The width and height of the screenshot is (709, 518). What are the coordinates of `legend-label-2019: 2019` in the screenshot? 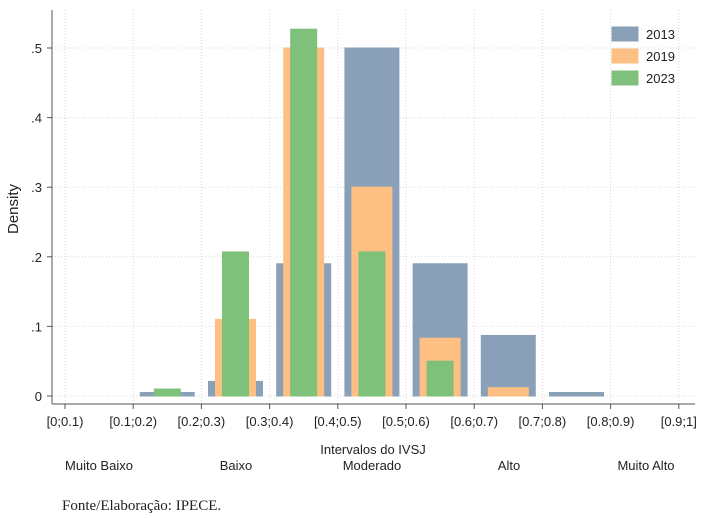 It's located at (660, 56).